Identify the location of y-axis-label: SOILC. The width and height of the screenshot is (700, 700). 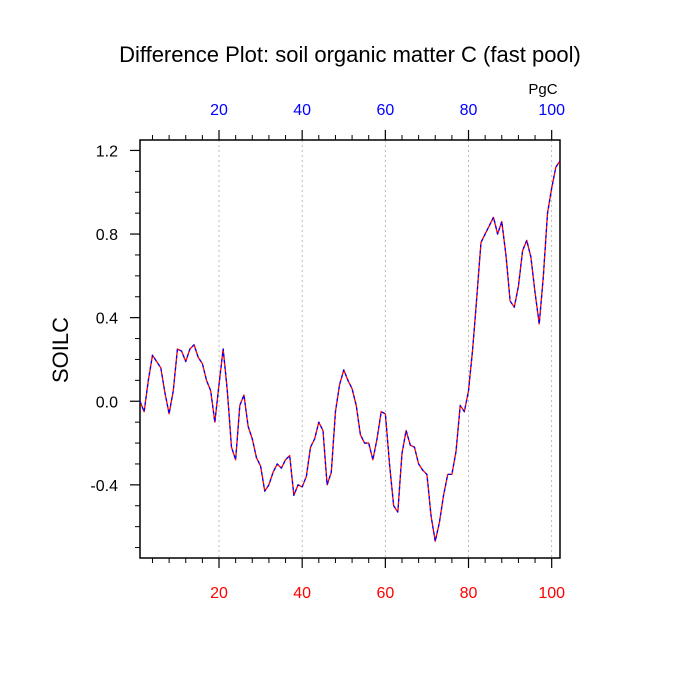
(60, 350).